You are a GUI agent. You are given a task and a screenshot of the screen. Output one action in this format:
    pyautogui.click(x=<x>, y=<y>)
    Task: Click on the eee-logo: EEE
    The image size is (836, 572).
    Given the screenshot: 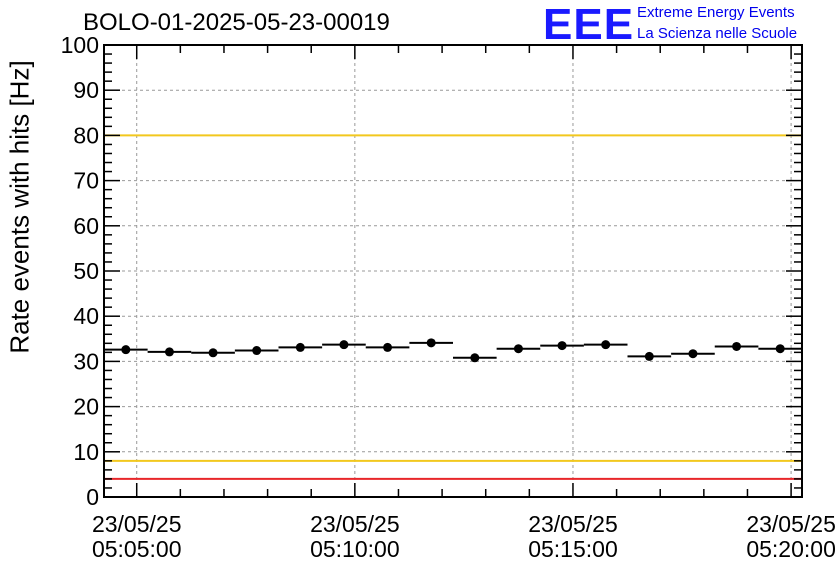 What is the action you would take?
    pyautogui.click(x=589, y=24)
    